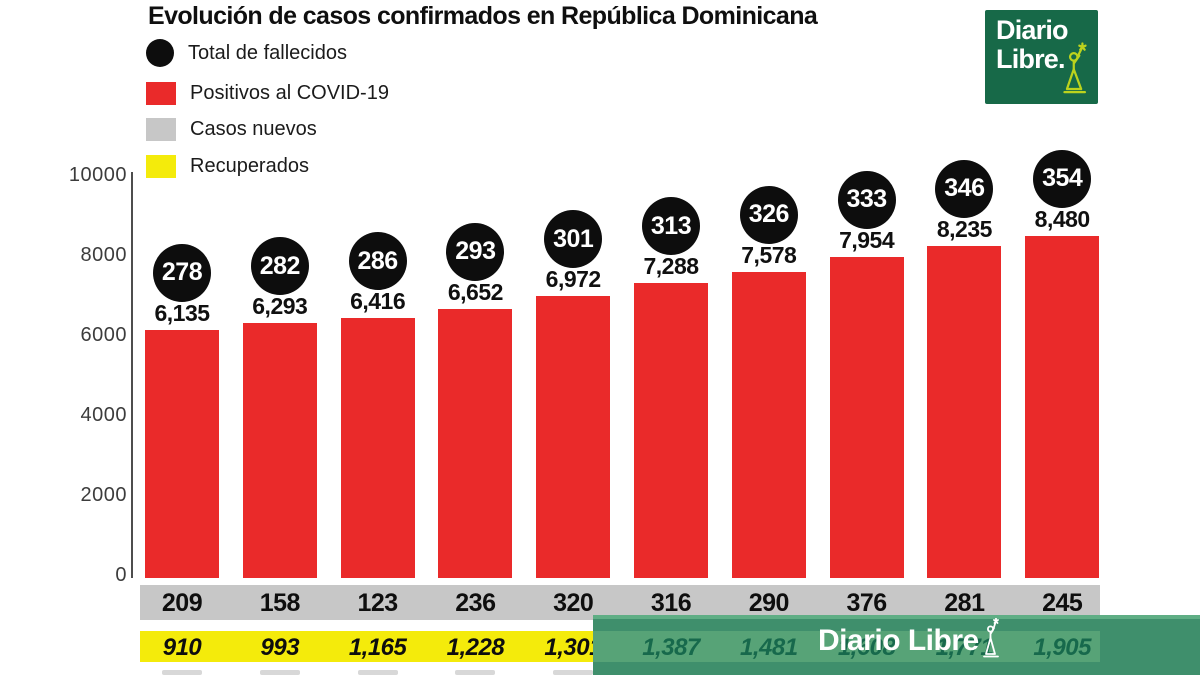  What do you see at coordinates (279, 266) in the screenshot?
I see `deaths-badge: 282` at bounding box center [279, 266].